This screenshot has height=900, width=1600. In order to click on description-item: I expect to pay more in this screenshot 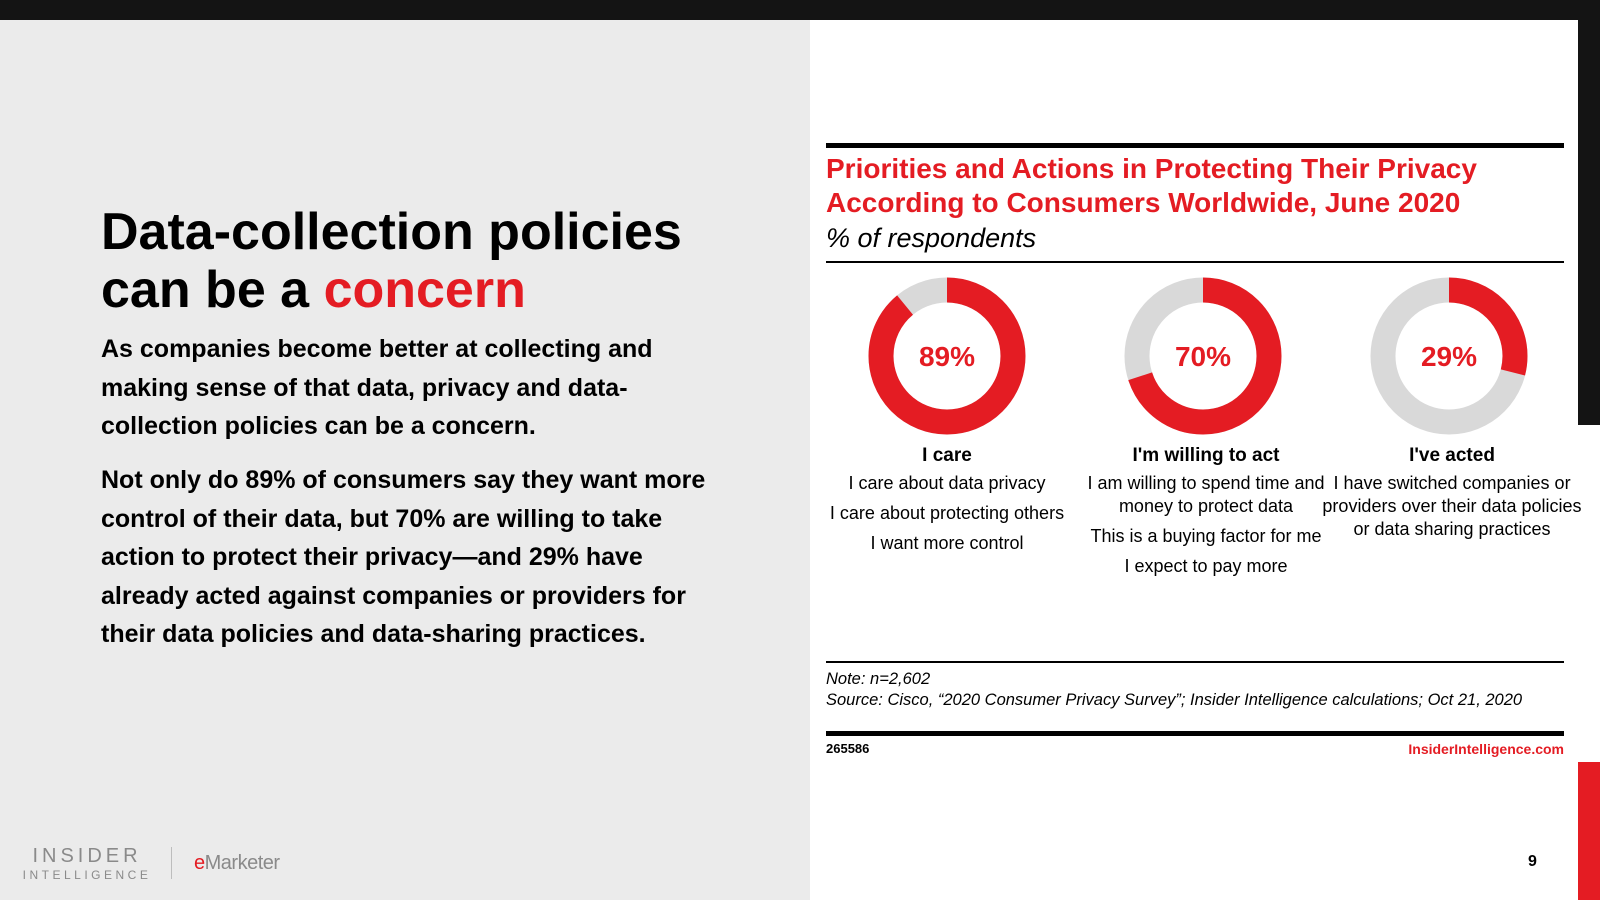, I will do `click(1206, 566)`.